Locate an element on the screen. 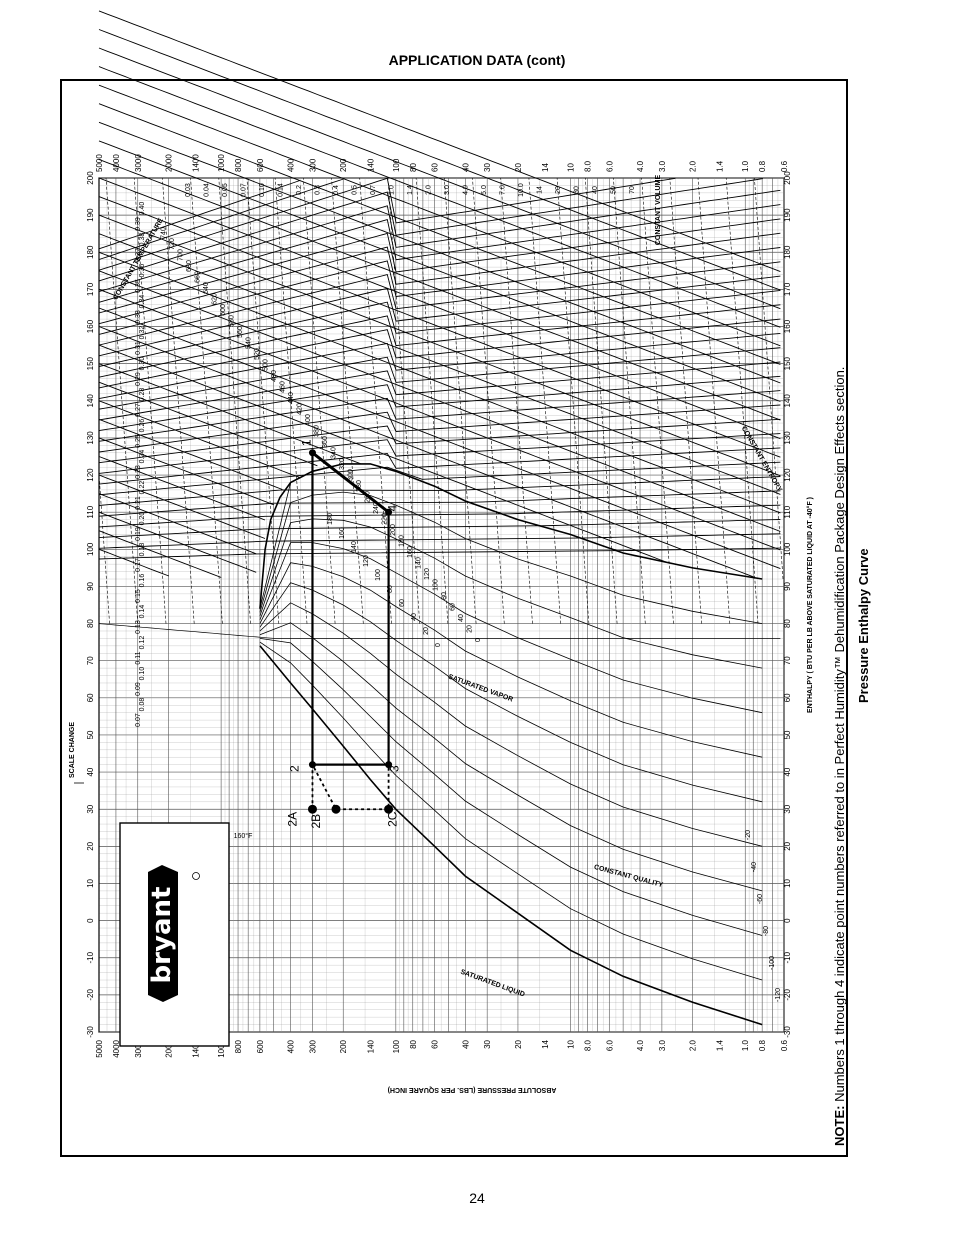  y-tick-label-bottom: 10 is located at coordinates (571, 1043).